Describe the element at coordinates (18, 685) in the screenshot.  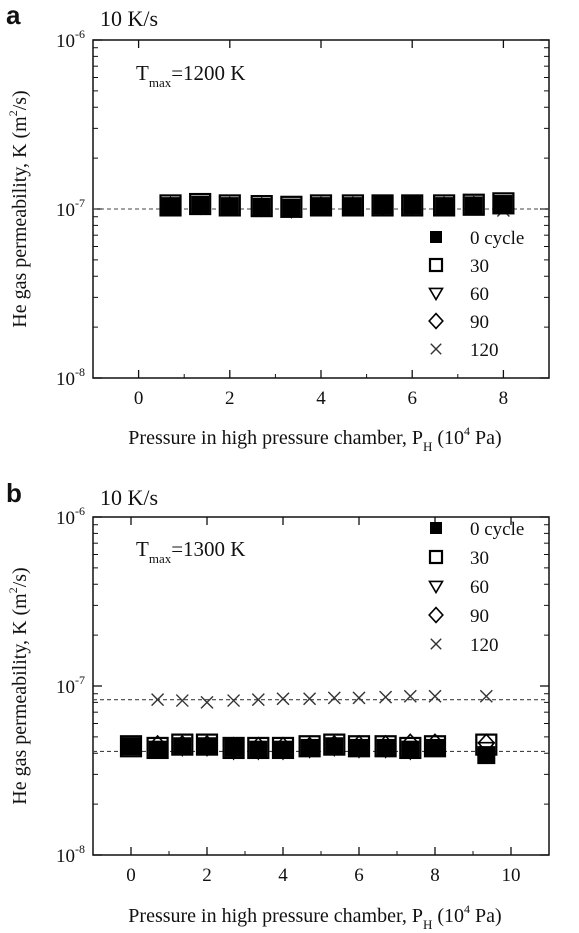
I see `y-axis-label: He gas permeability, K (m2/s)` at that location.